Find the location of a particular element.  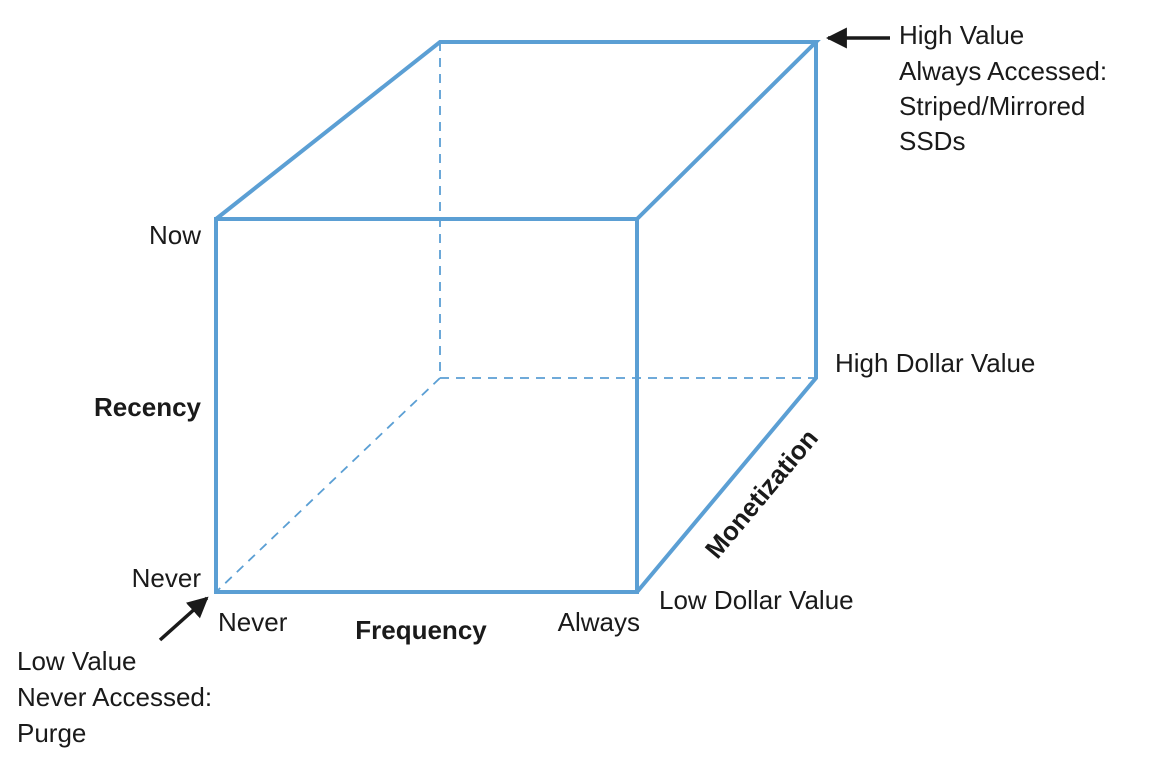

top-face is located at coordinates (517, 130).